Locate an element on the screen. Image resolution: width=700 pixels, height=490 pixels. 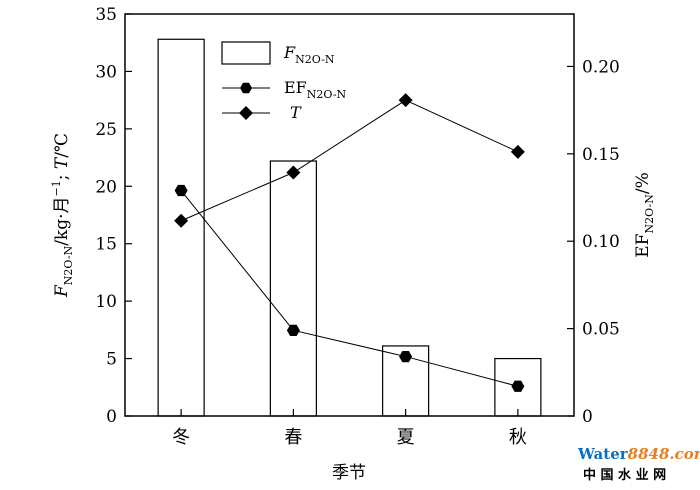
right-tick-label: 0.20 is located at coordinates (601, 67).